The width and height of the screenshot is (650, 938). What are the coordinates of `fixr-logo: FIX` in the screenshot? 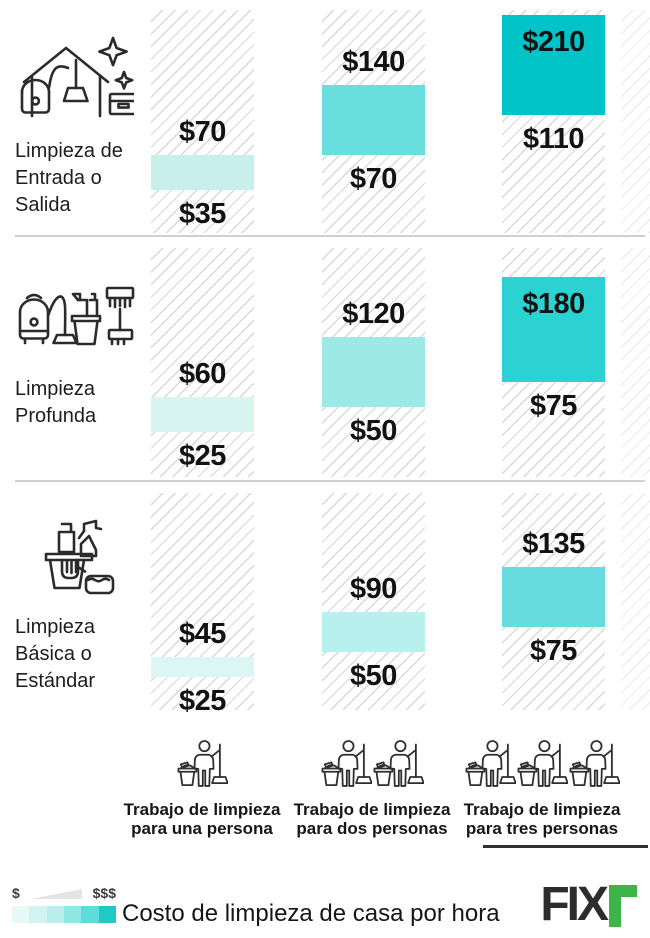 It's located at (588, 904).